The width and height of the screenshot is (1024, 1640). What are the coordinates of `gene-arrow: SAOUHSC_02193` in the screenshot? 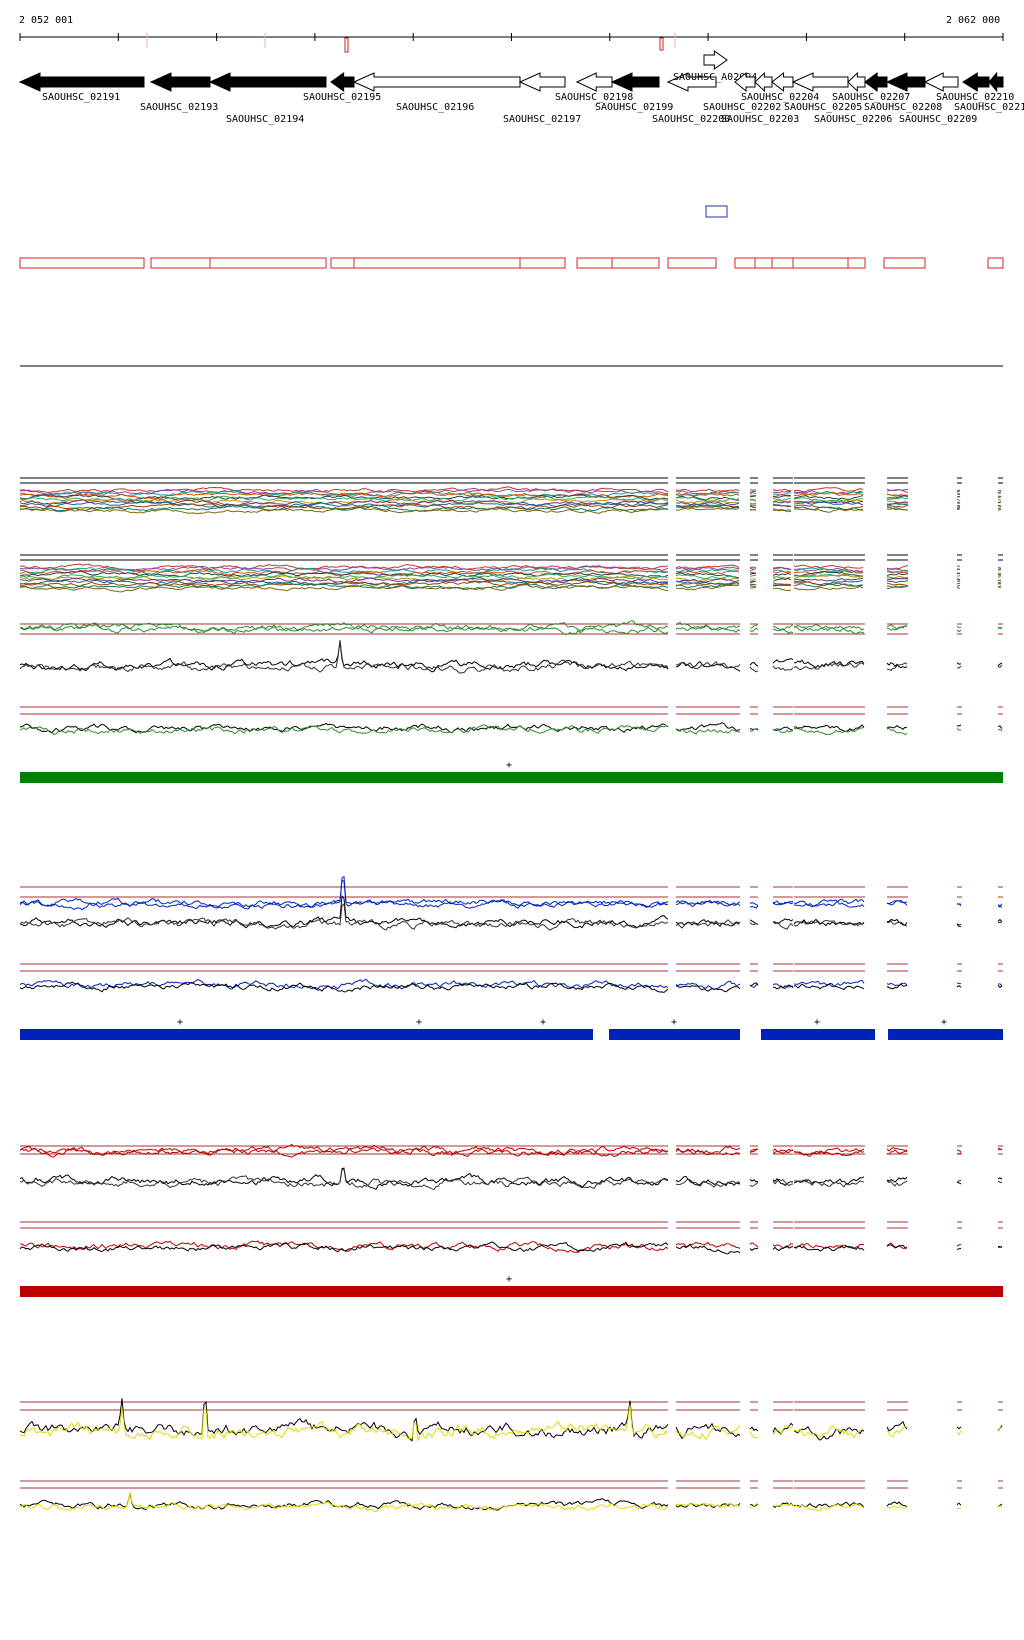 It's located at (179, 92).